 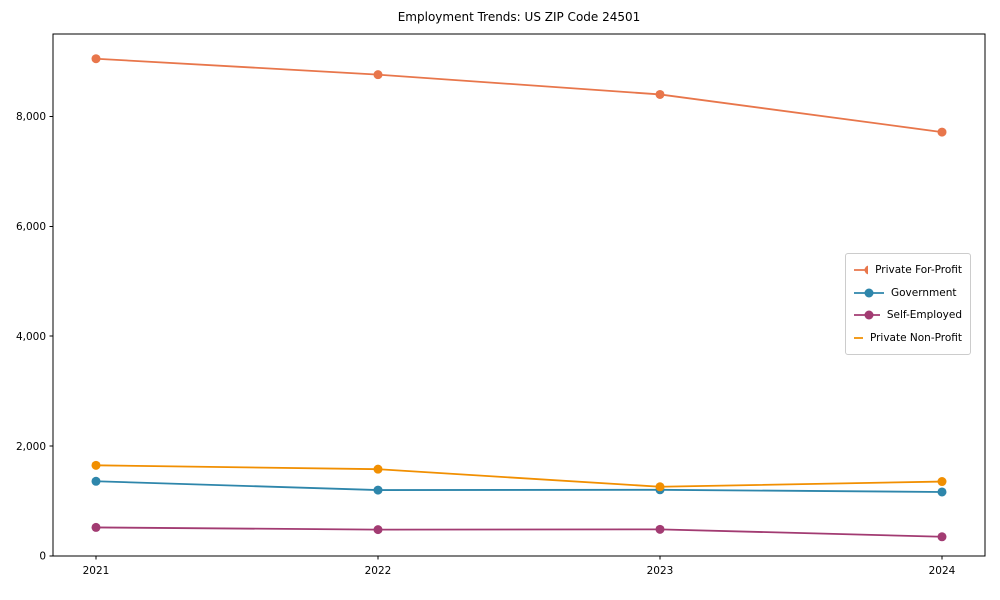 What do you see at coordinates (31, 117) in the screenshot?
I see `y-tick-label: 8,000` at bounding box center [31, 117].